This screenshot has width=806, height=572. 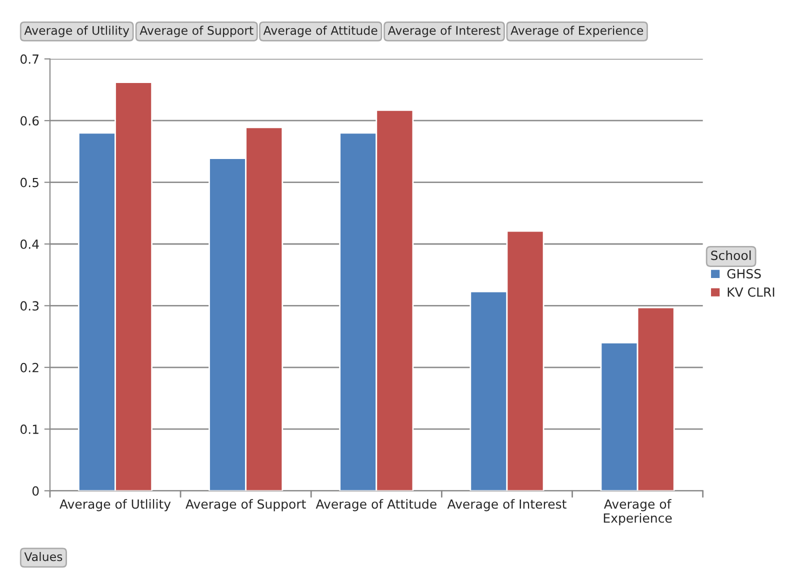 What do you see at coordinates (638, 512) in the screenshot?
I see `x-tick-label: Average of Experience` at bounding box center [638, 512].